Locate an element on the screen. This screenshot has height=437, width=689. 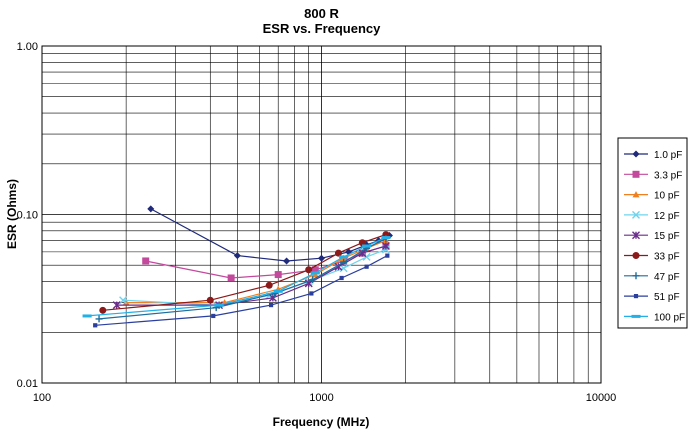
legend-label: 10 pF is located at coordinates (667, 196).